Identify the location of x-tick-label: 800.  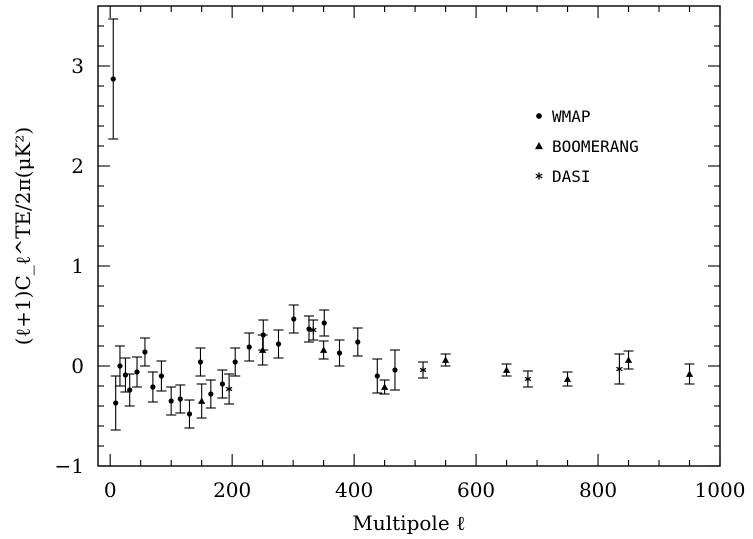
(598, 490).